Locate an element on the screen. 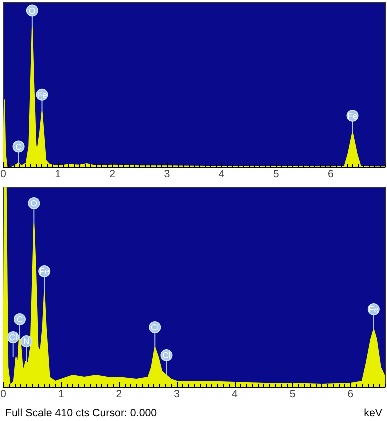 Image resolution: width=387 pixels, height=421 pixels. text: Full Scale 410 cts Cursor: 0.000 is located at coordinates (81, 414).